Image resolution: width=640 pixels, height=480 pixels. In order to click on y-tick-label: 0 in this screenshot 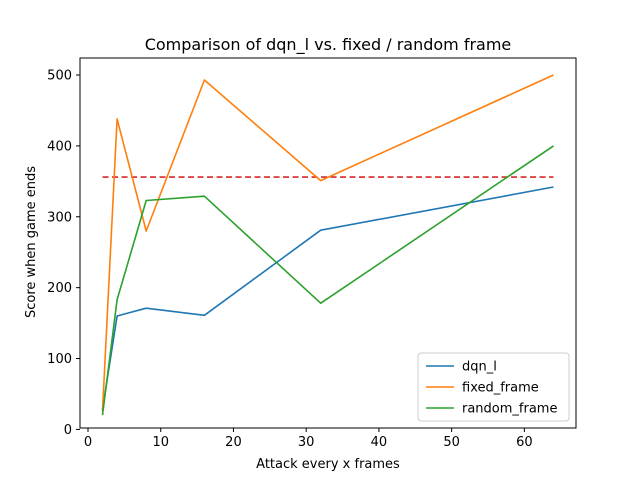, I will do `click(68, 430)`.